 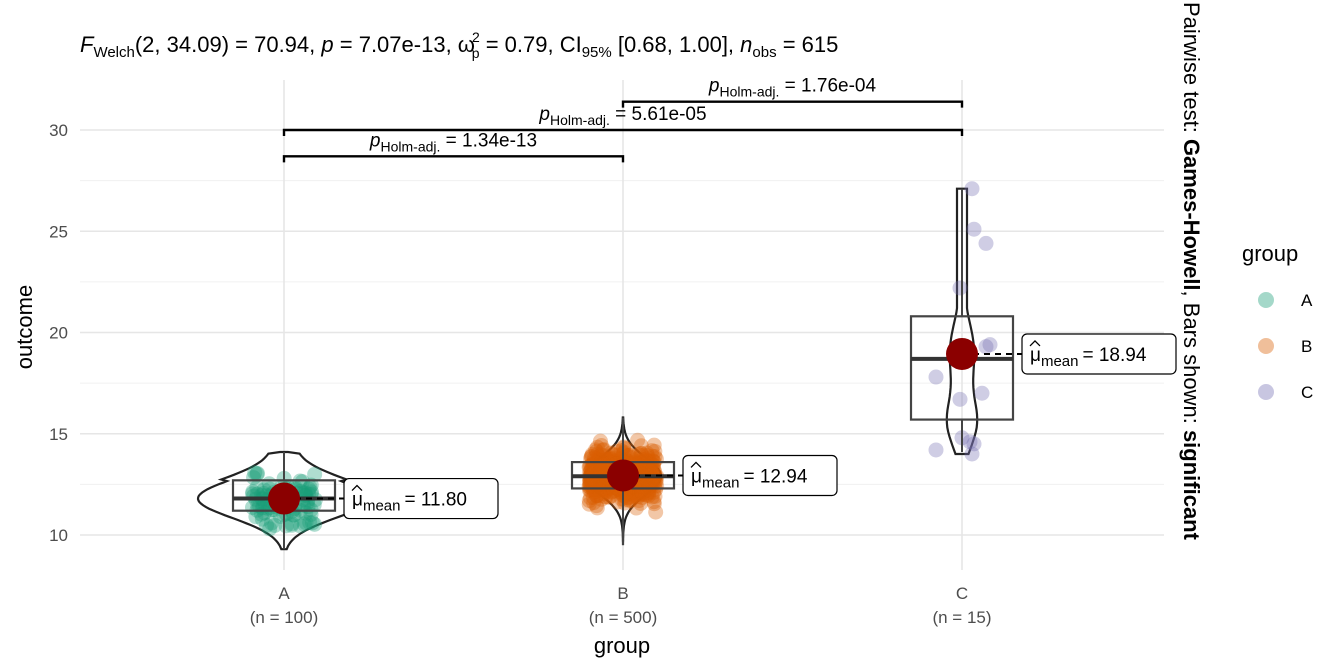 What do you see at coordinates (962, 368) in the screenshot?
I see `box-c` at bounding box center [962, 368].